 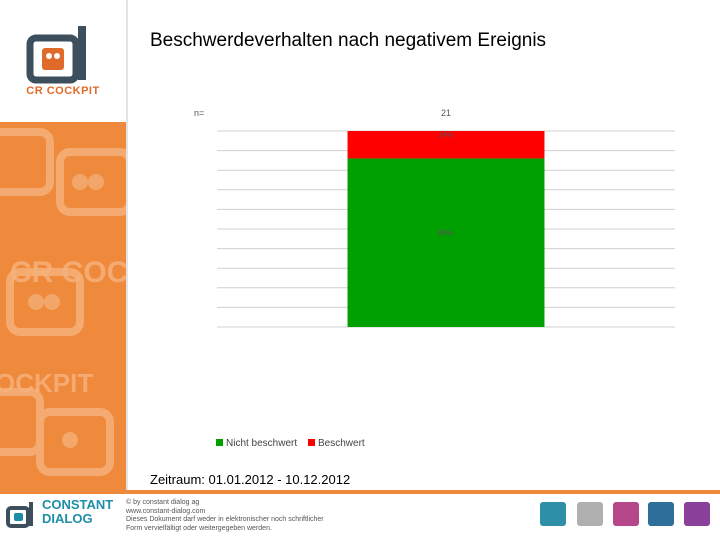 What do you see at coordinates (46, 383) in the screenshot?
I see `svg-text: OCKPIT` at bounding box center [46, 383].